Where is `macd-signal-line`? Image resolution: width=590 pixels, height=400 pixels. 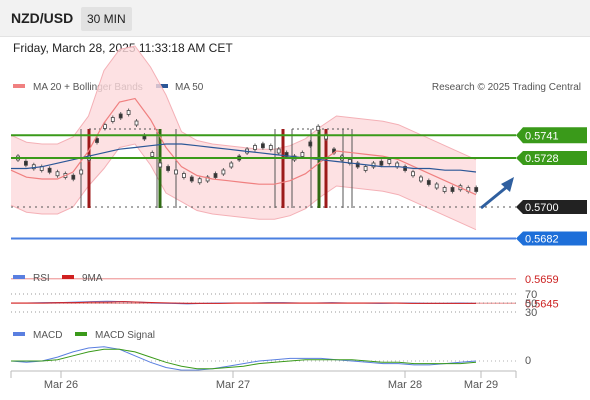 macd-signal-line is located at coordinates (244, 359).